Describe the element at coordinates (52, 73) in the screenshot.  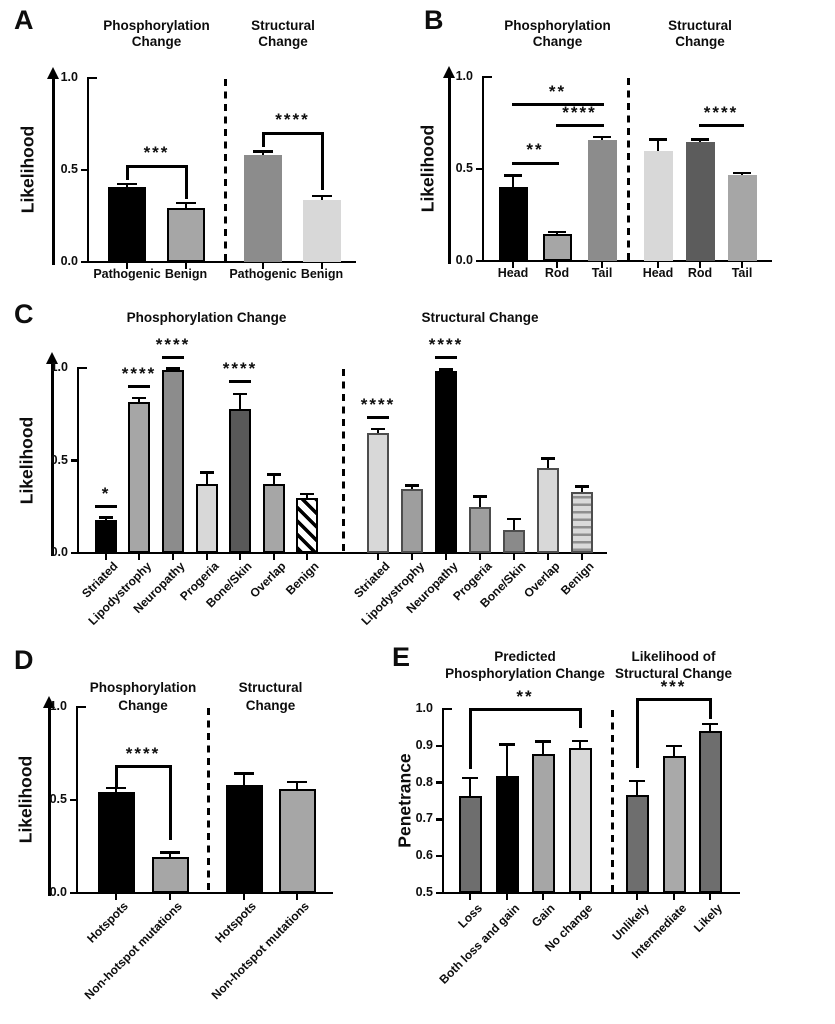
I see `y-axis-arrow-head` at that location.